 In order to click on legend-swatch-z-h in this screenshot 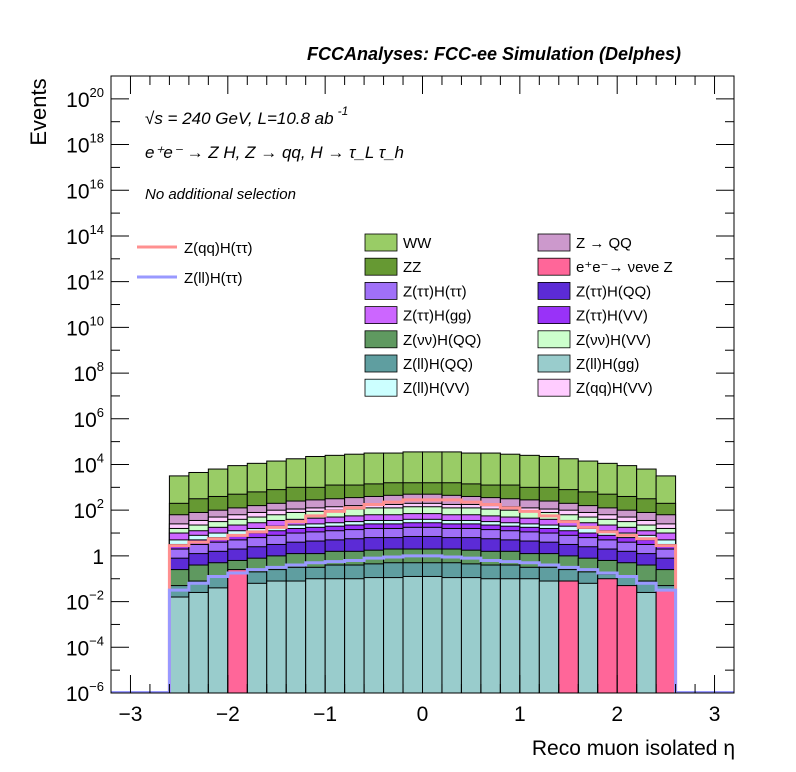, I will do `click(381, 290)`.